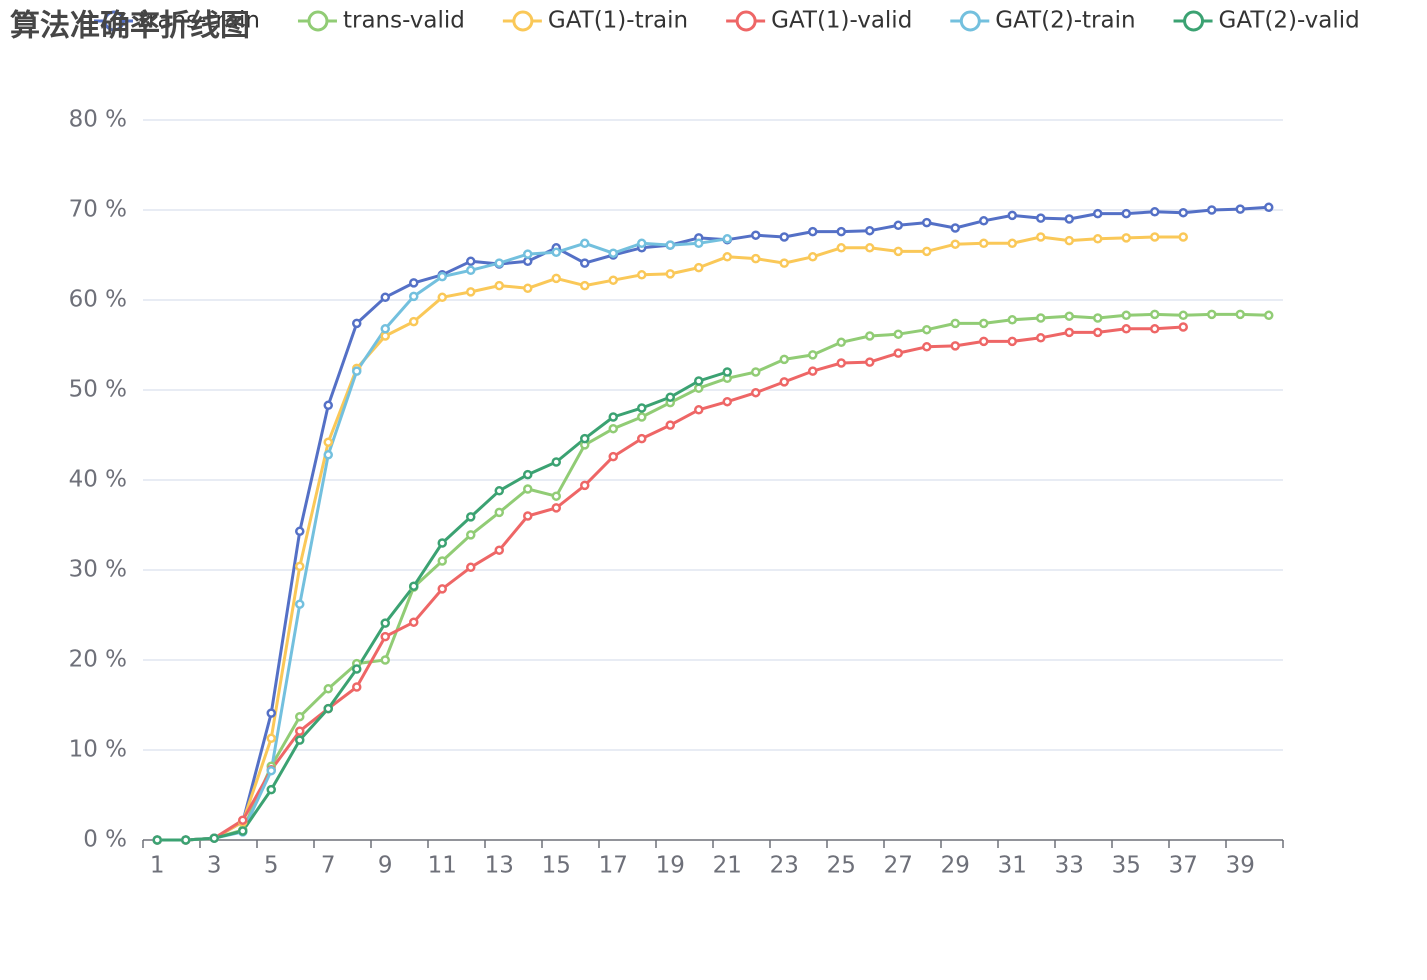 This screenshot has height=980, width=1427. What do you see at coordinates (727, 866) in the screenshot?
I see `x-tick-label: 21` at bounding box center [727, 866].